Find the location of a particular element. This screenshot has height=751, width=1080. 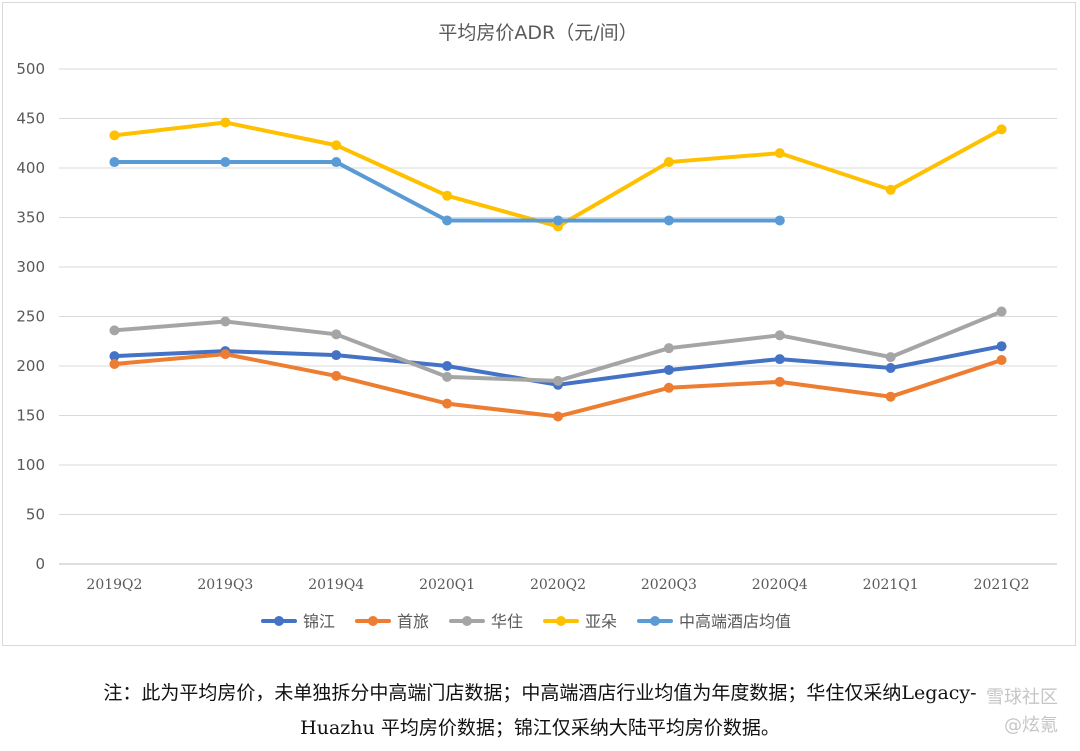

footnote-line-2: Huazhu 平均房价数据；锦江仅采纳大陆平均房价数据。 is located at coordinates (540, 728).